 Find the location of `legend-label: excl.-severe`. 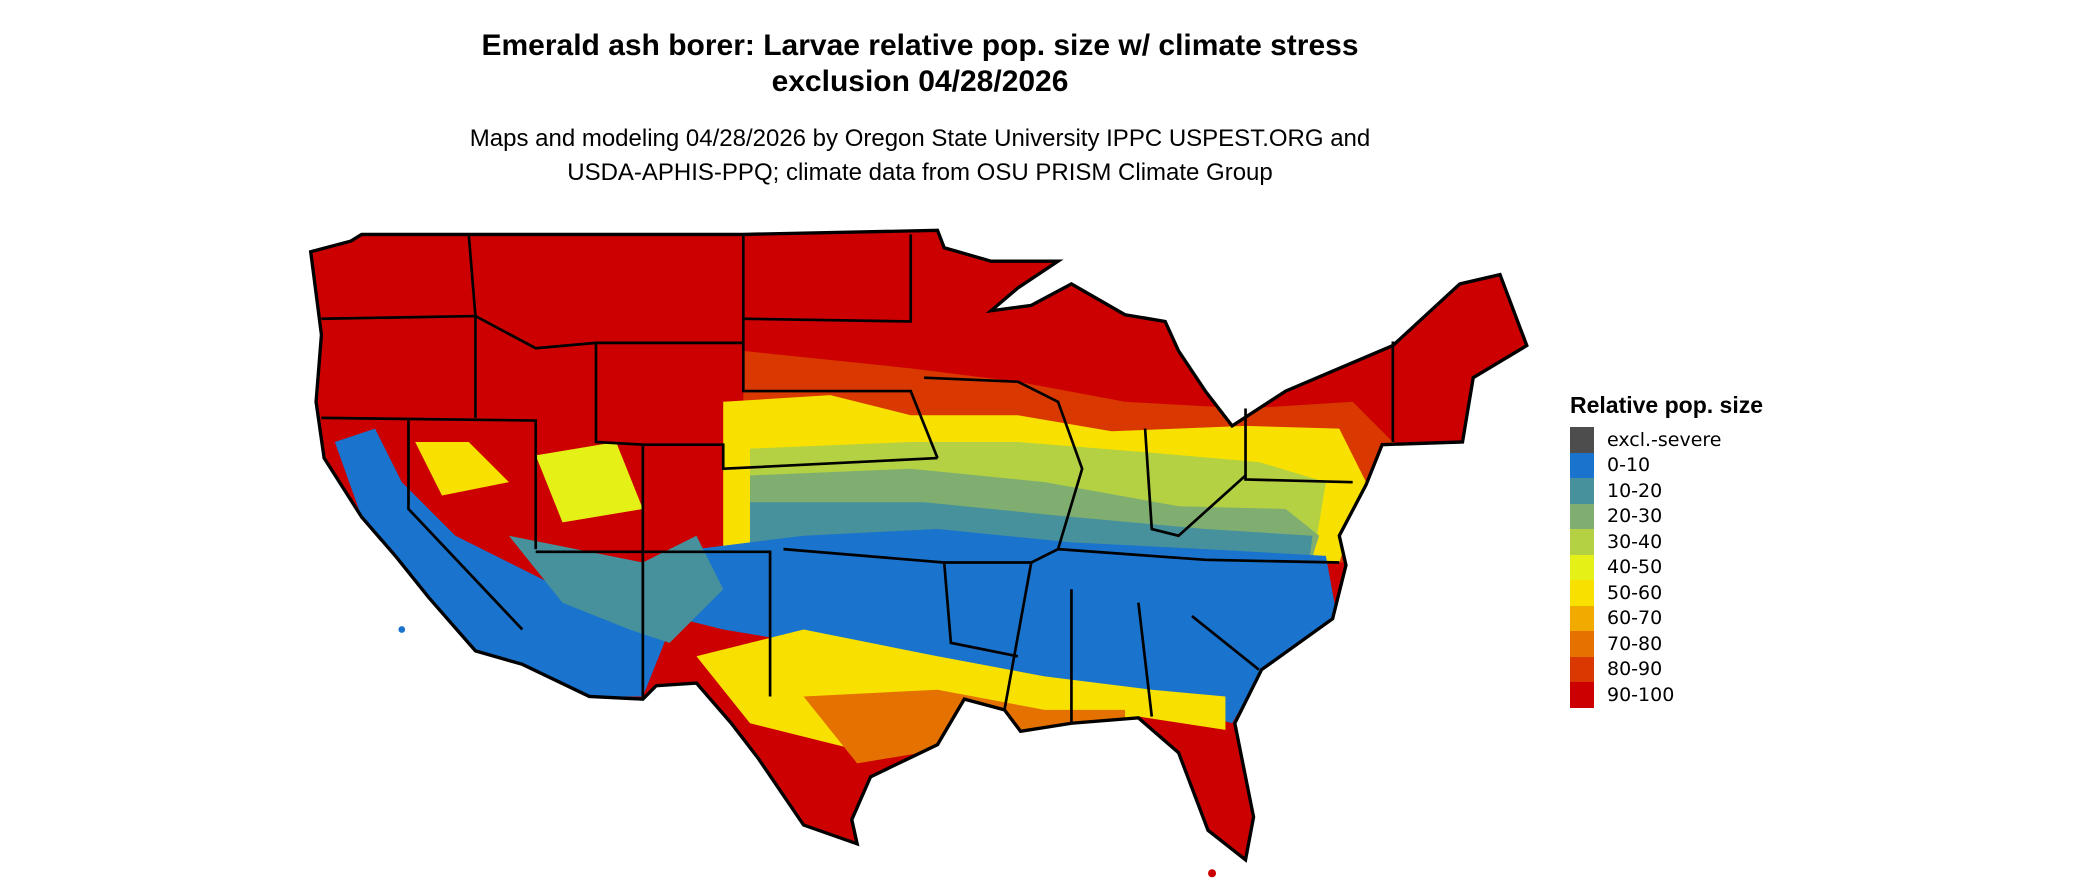

legend-label: excl.-severe is located at coordinates (1664, 439).